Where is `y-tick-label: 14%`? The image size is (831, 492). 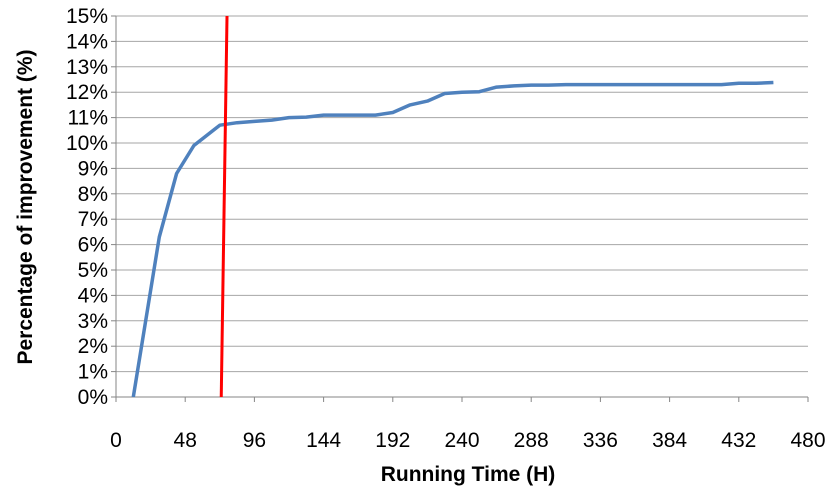 y-tick-label: 14% is located at coordinates (87, 41).